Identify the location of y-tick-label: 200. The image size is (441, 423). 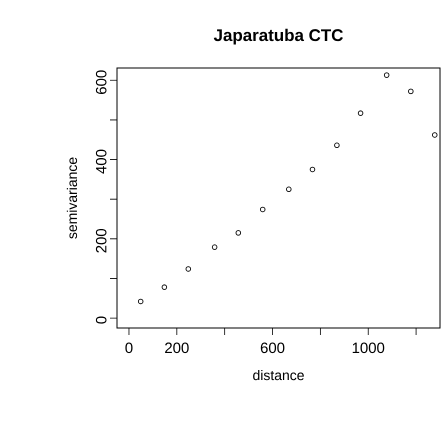
(101, 240).